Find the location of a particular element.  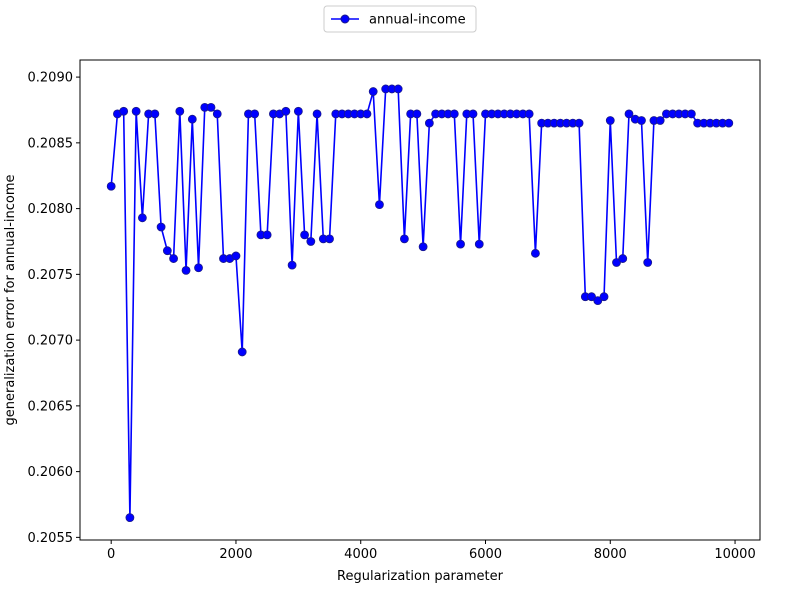

legend: annual-income is located at coordinates (400, 19).